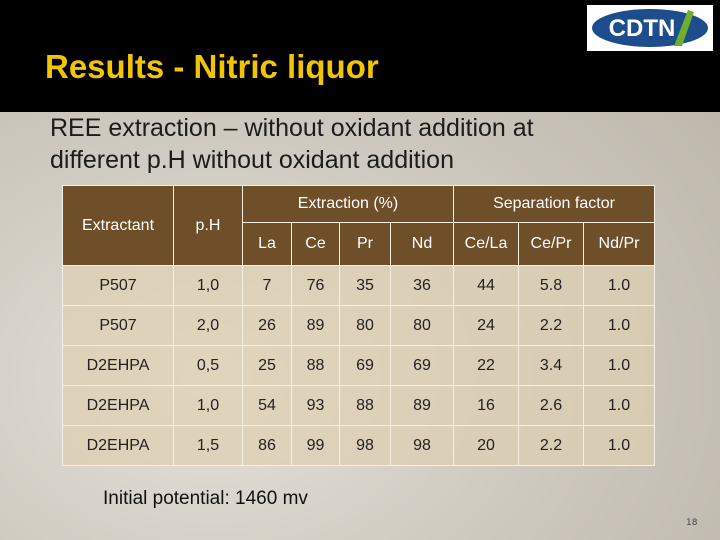 The height and width of the screenshot is (540, 720). What do you see at coordinates (252, 160) in the screenshot?
I see `subtitle-line: different p.H without oxidant addition` at bounding box center [252, 160].